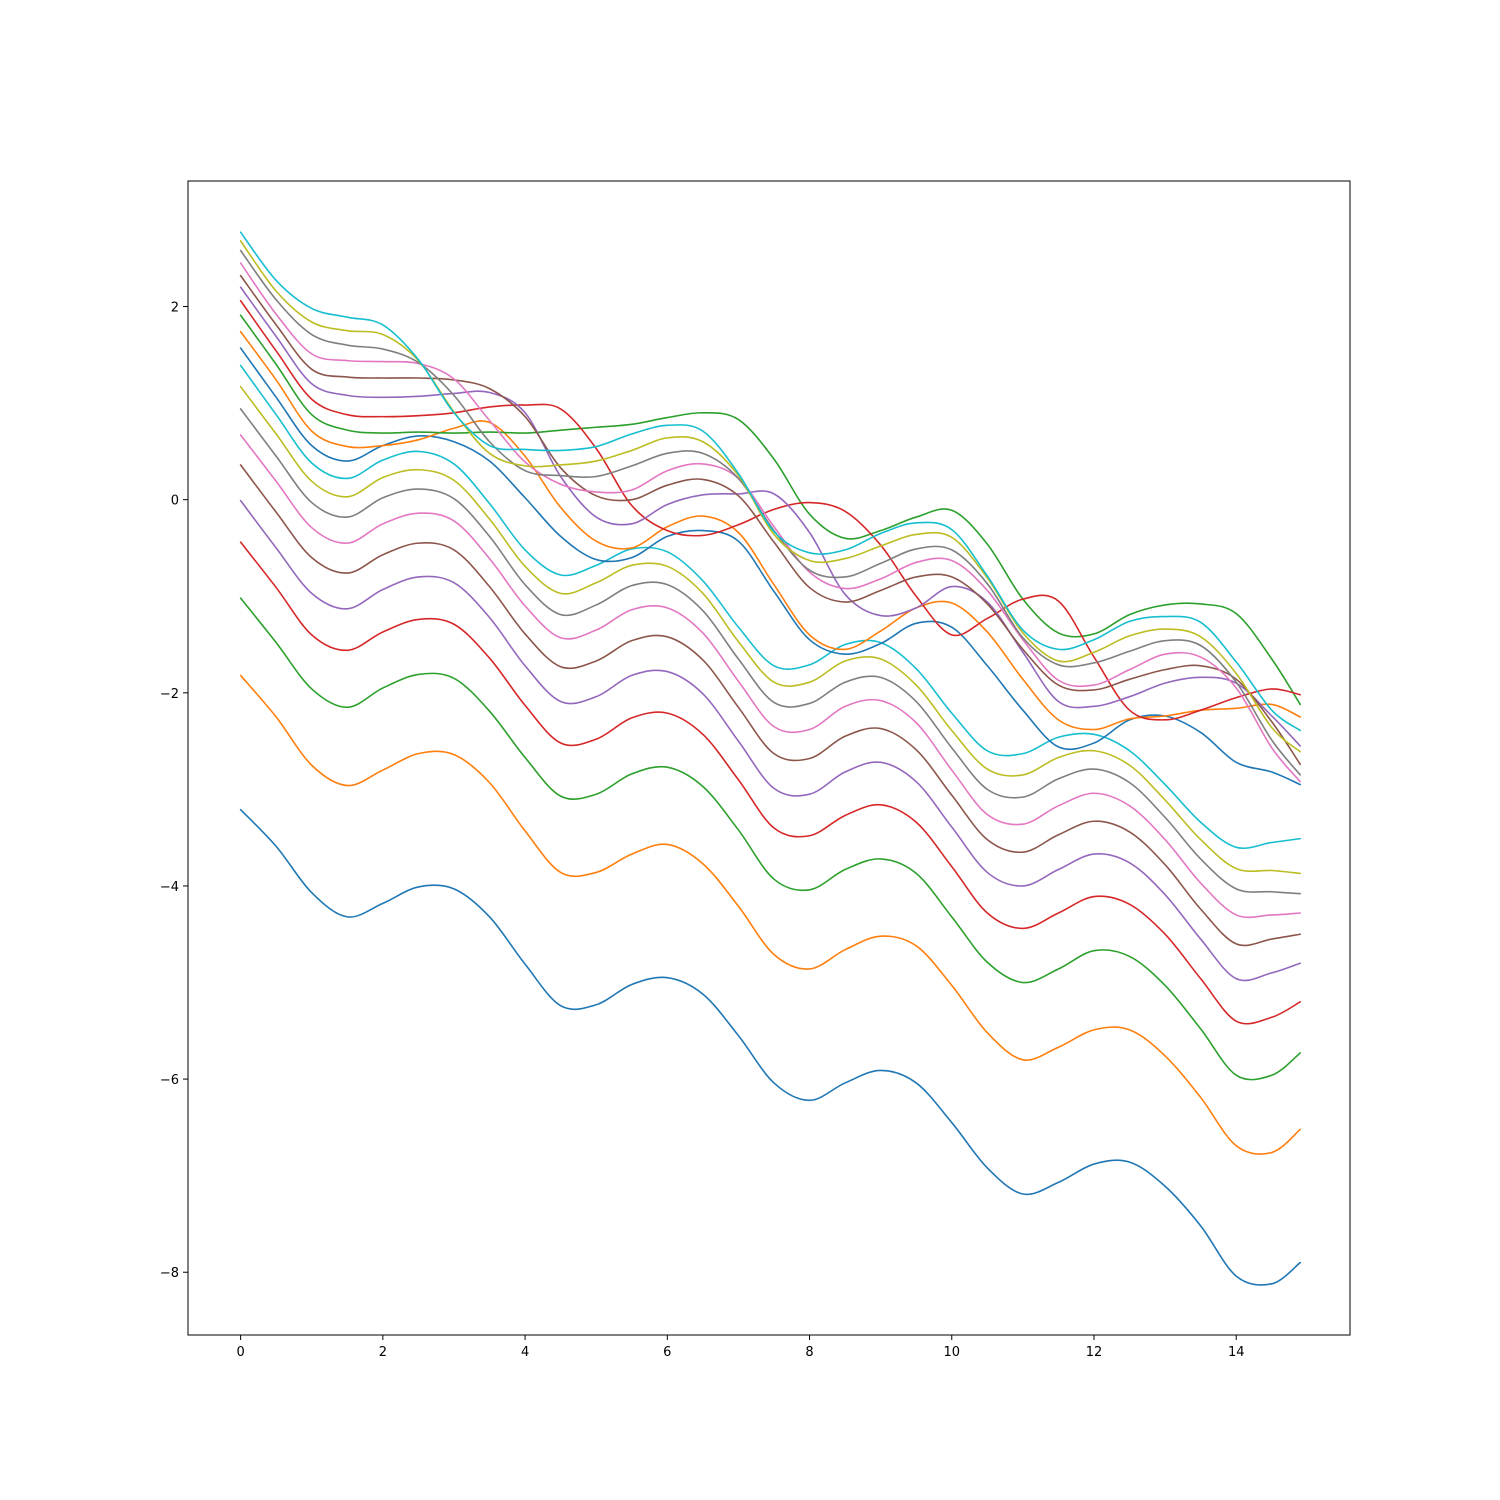 This screenshot has width=1500, height=1500. What do you see at coordinates (175, 308) in the screenshot?
I see `y-tick-label: 2` at bounding box center [175, 308].